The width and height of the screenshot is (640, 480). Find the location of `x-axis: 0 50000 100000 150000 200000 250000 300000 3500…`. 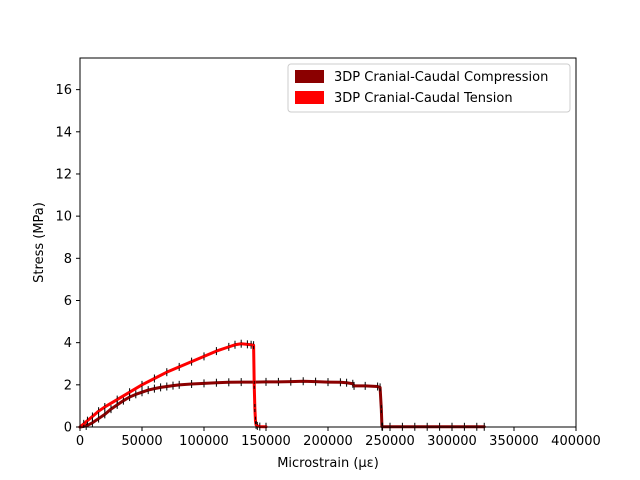

x-axis: 0 50000 100000 150000 200000 250000 300000 3500… is located at coordinates (338, 438).